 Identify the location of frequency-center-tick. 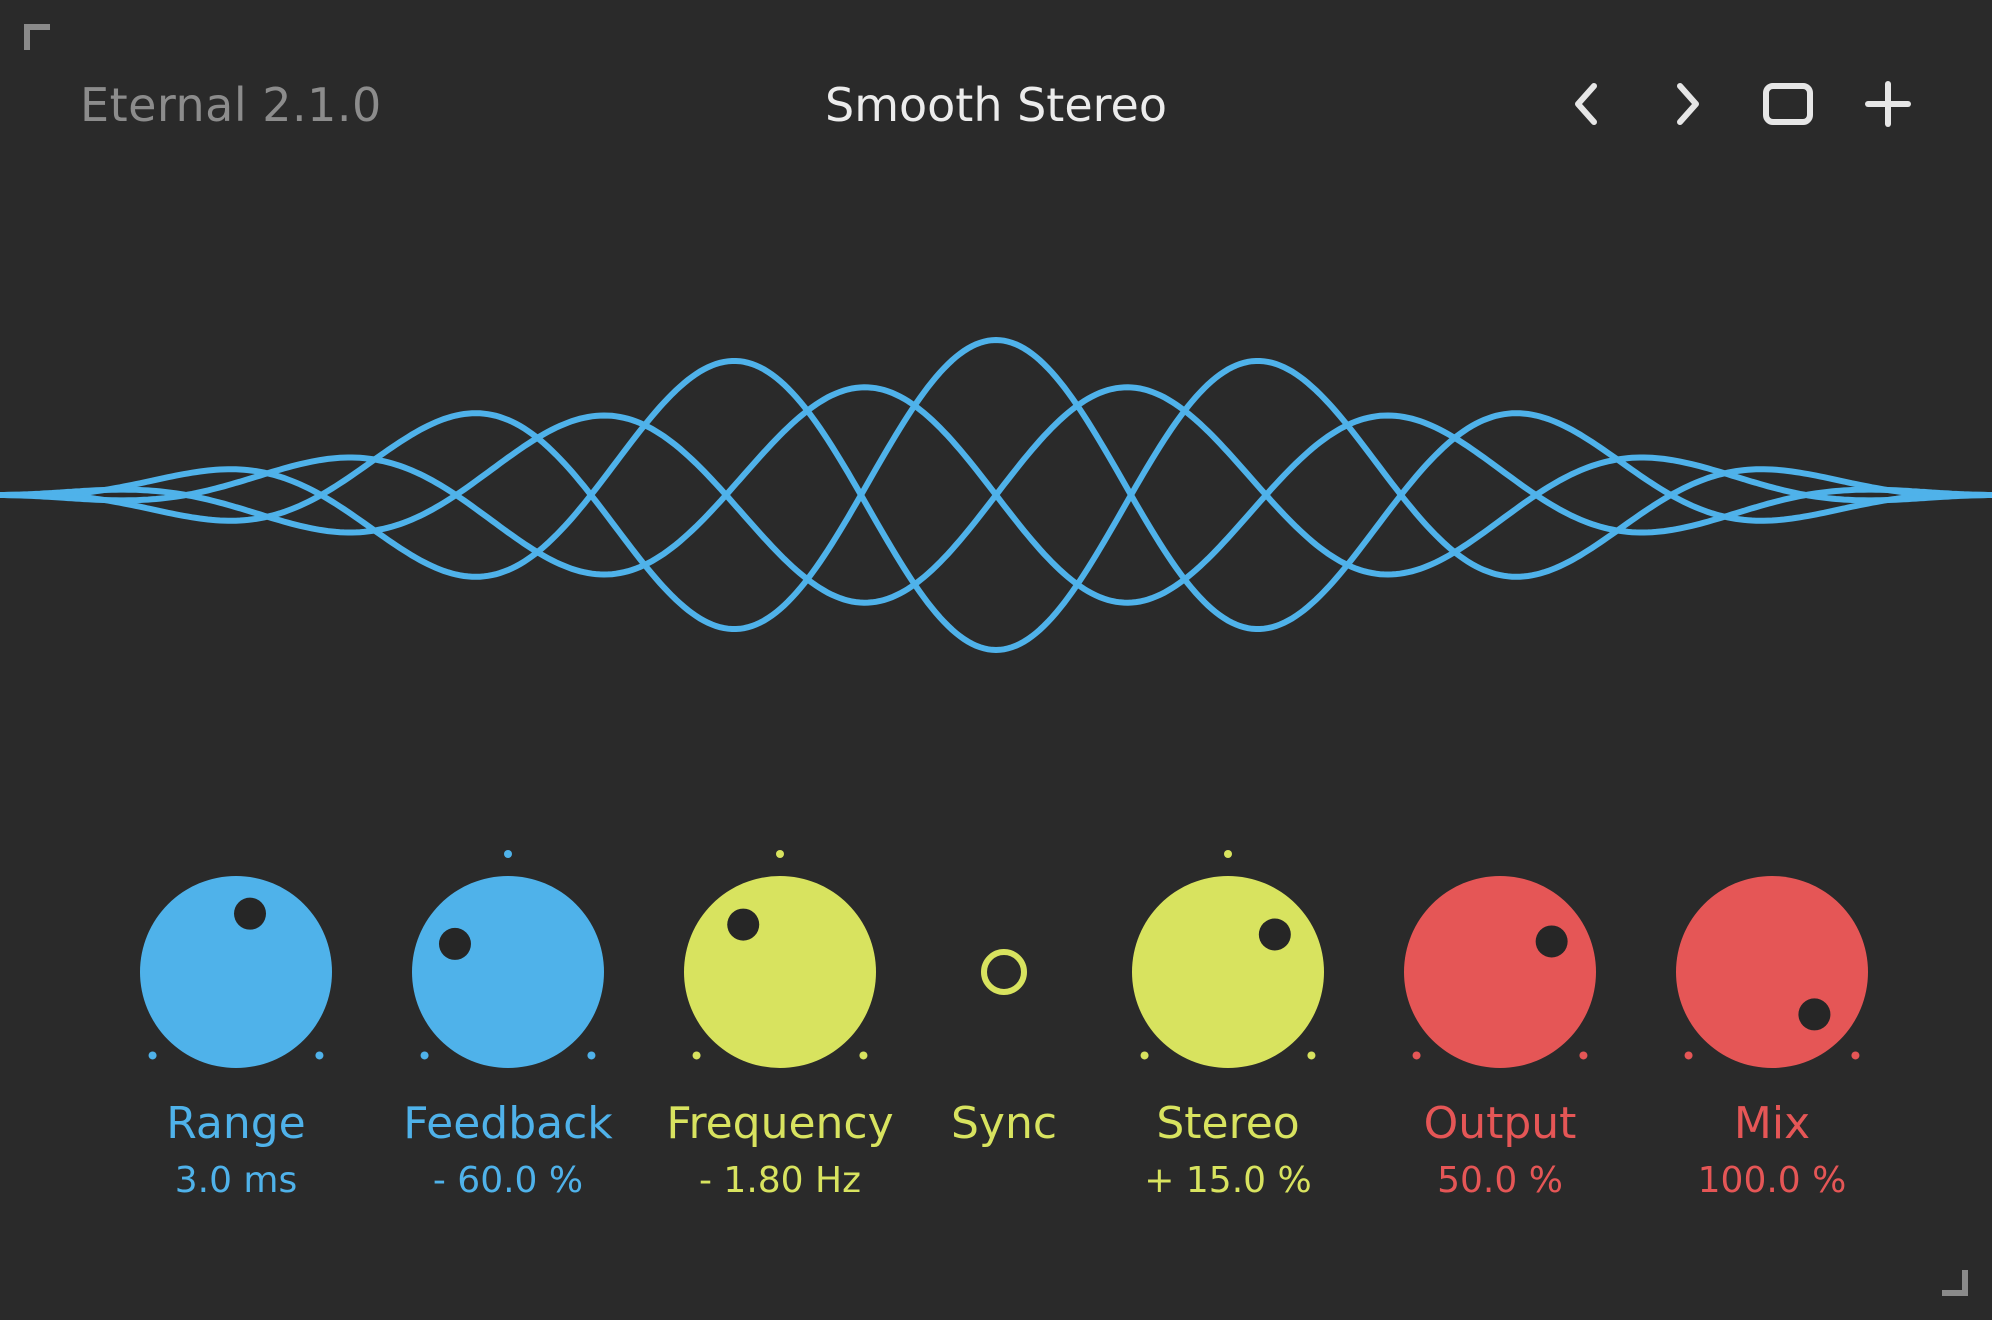
(780, 854).